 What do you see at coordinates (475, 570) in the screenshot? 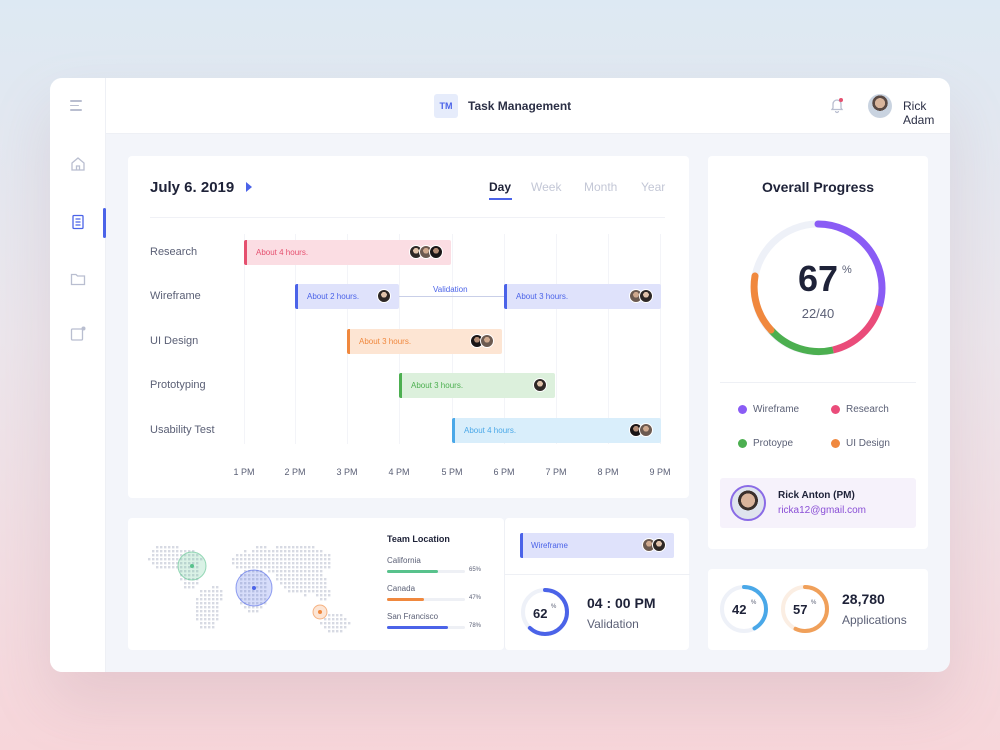
I see `location-value: 65%` at bounding box center [475, 570].